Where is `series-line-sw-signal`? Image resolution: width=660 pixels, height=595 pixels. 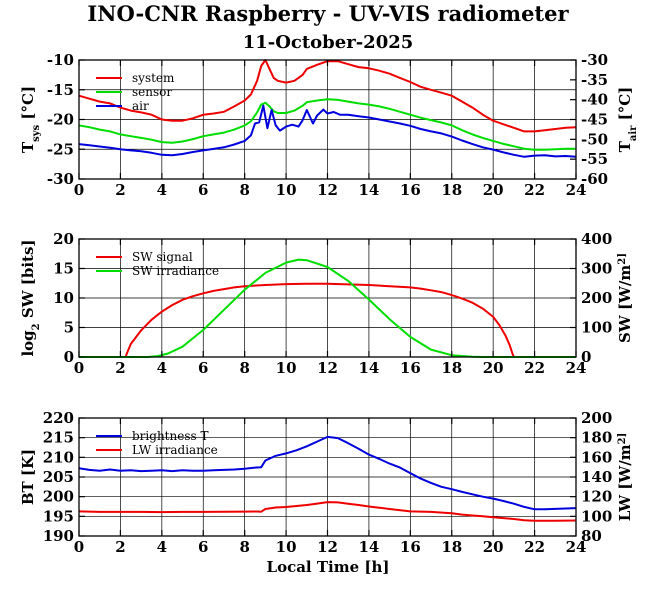
series-line-sw-signal is located at coordinates (327, 320).